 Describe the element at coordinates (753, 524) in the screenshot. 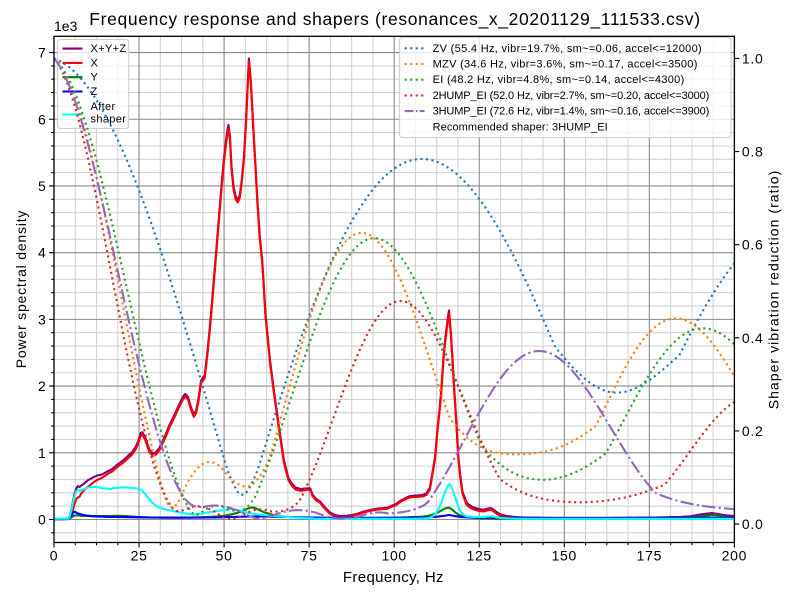

I see `svg-text: 0.0` at that location.